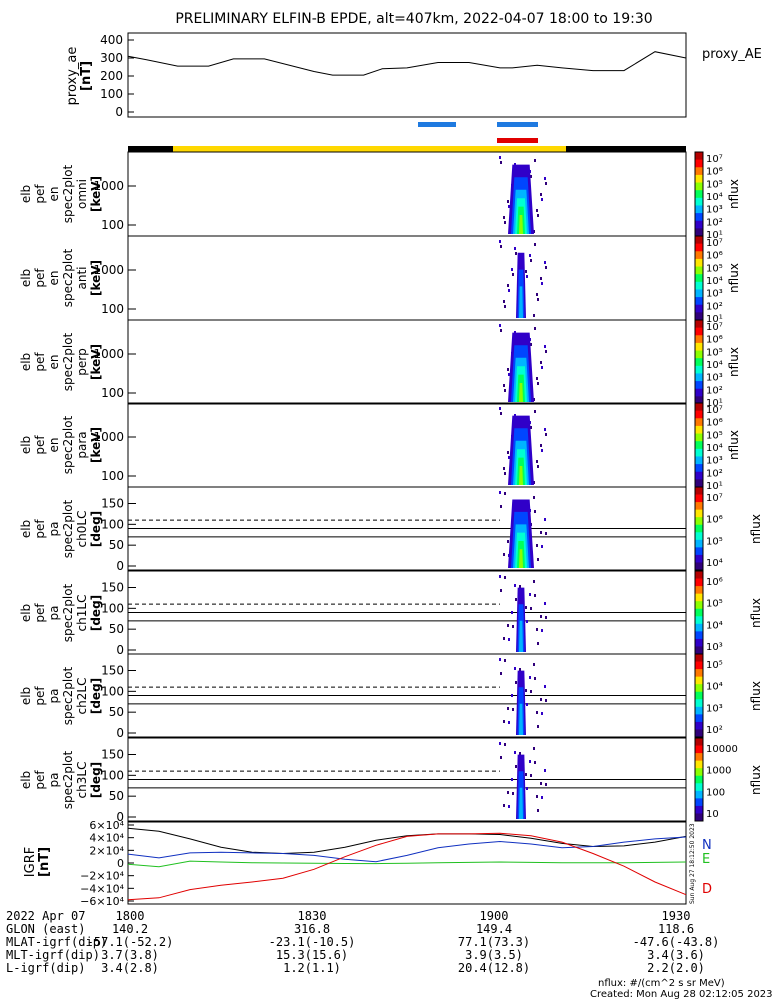 The width and height of the screenshot is (775, 1000). Describe the element at coordinates (40, 278) in the screenshot. I see `energy-ylabel-line: pef` at that location.